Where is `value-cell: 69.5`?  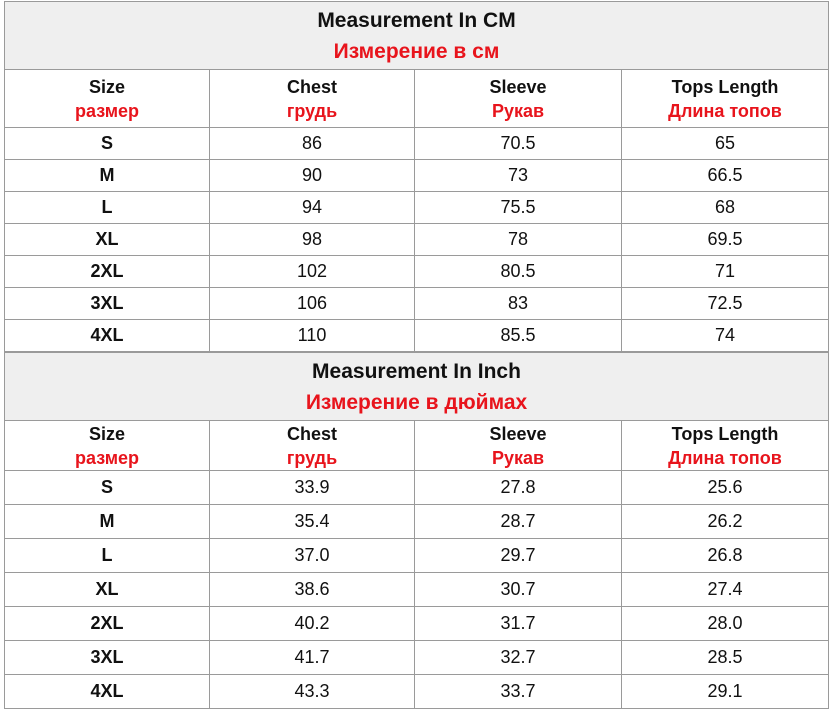
value-cell: 69.5 is located at coordinates (725, 239).